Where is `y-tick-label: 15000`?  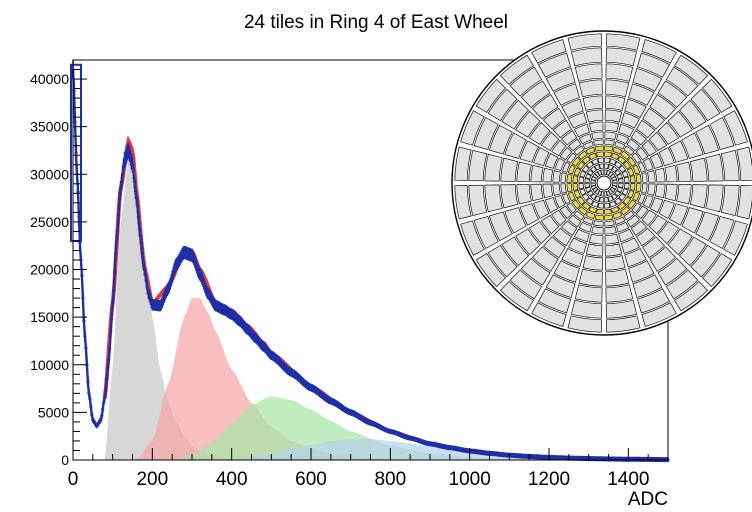
y-tick-label: 15000 is located at coordinates (49, 317).